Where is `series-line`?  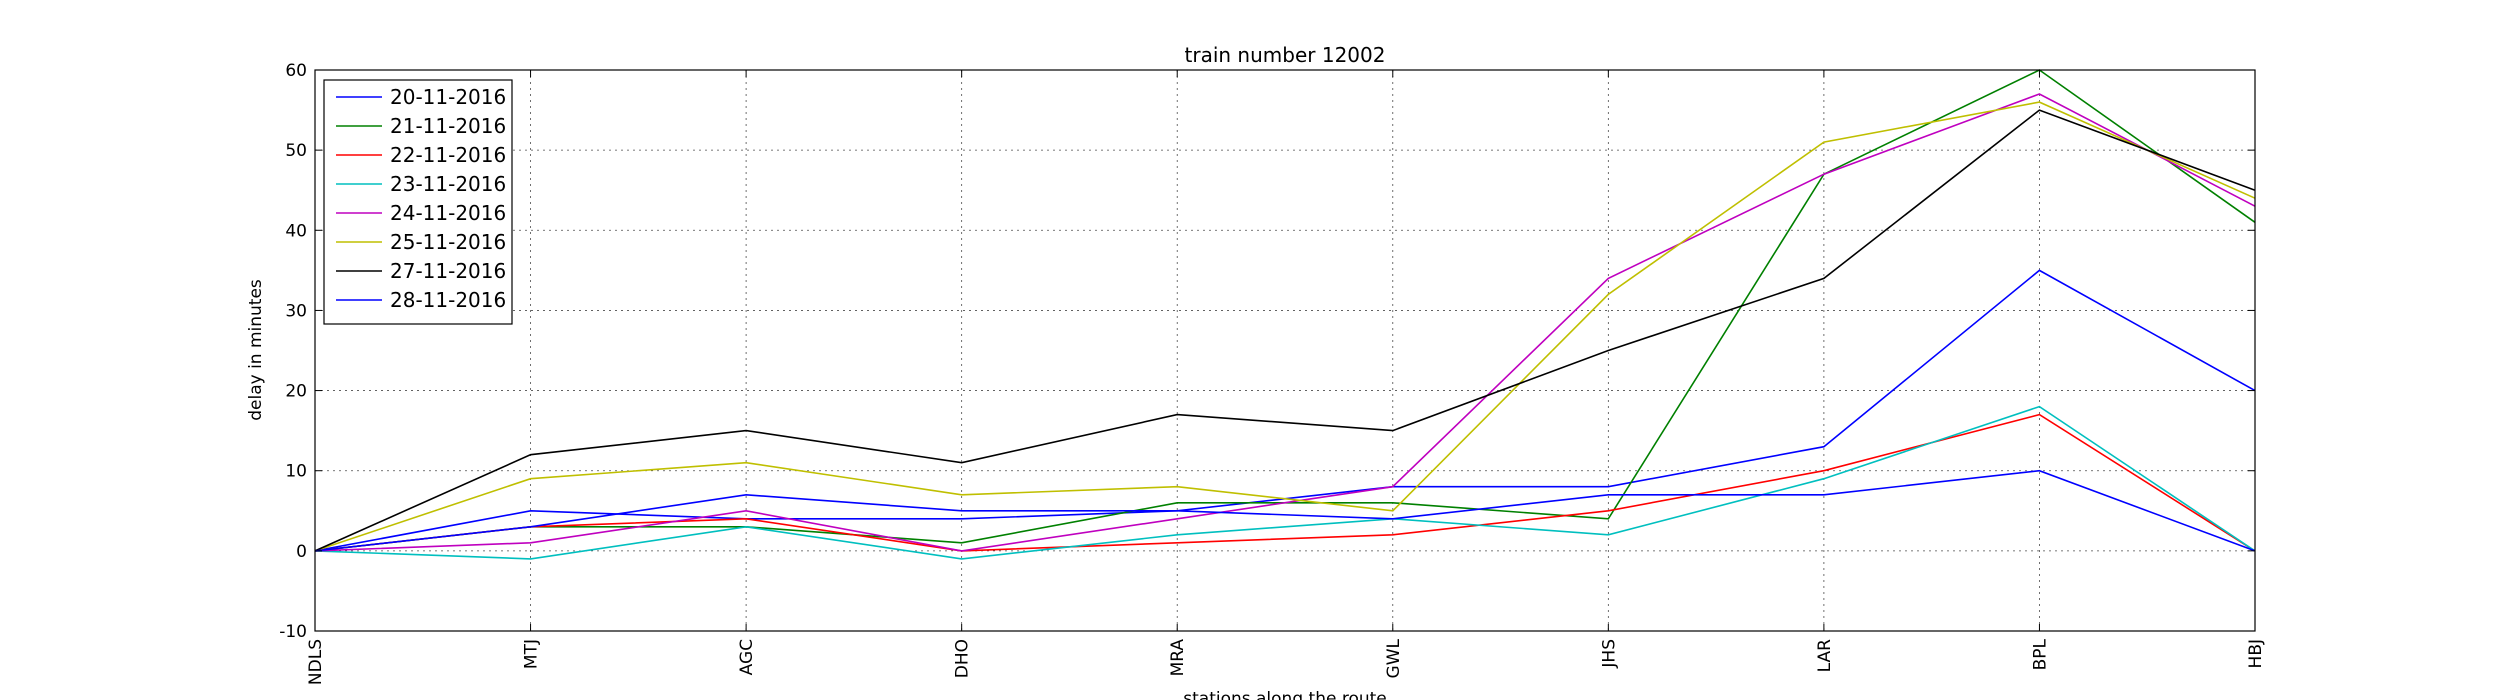 series-line is located at coordinates (1285, 510).